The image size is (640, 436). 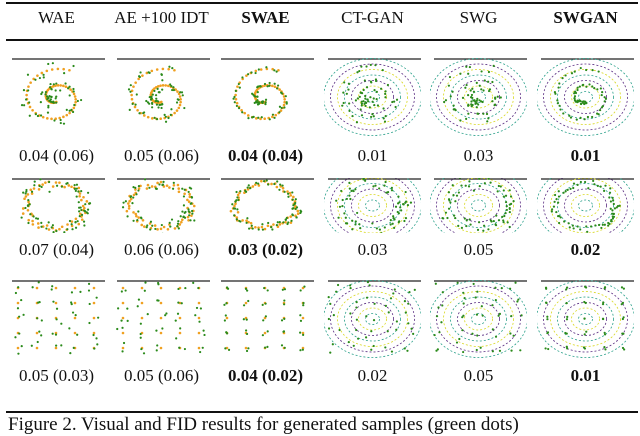 I want to click on fid-score: 0.01, so click(x=585, y=376).